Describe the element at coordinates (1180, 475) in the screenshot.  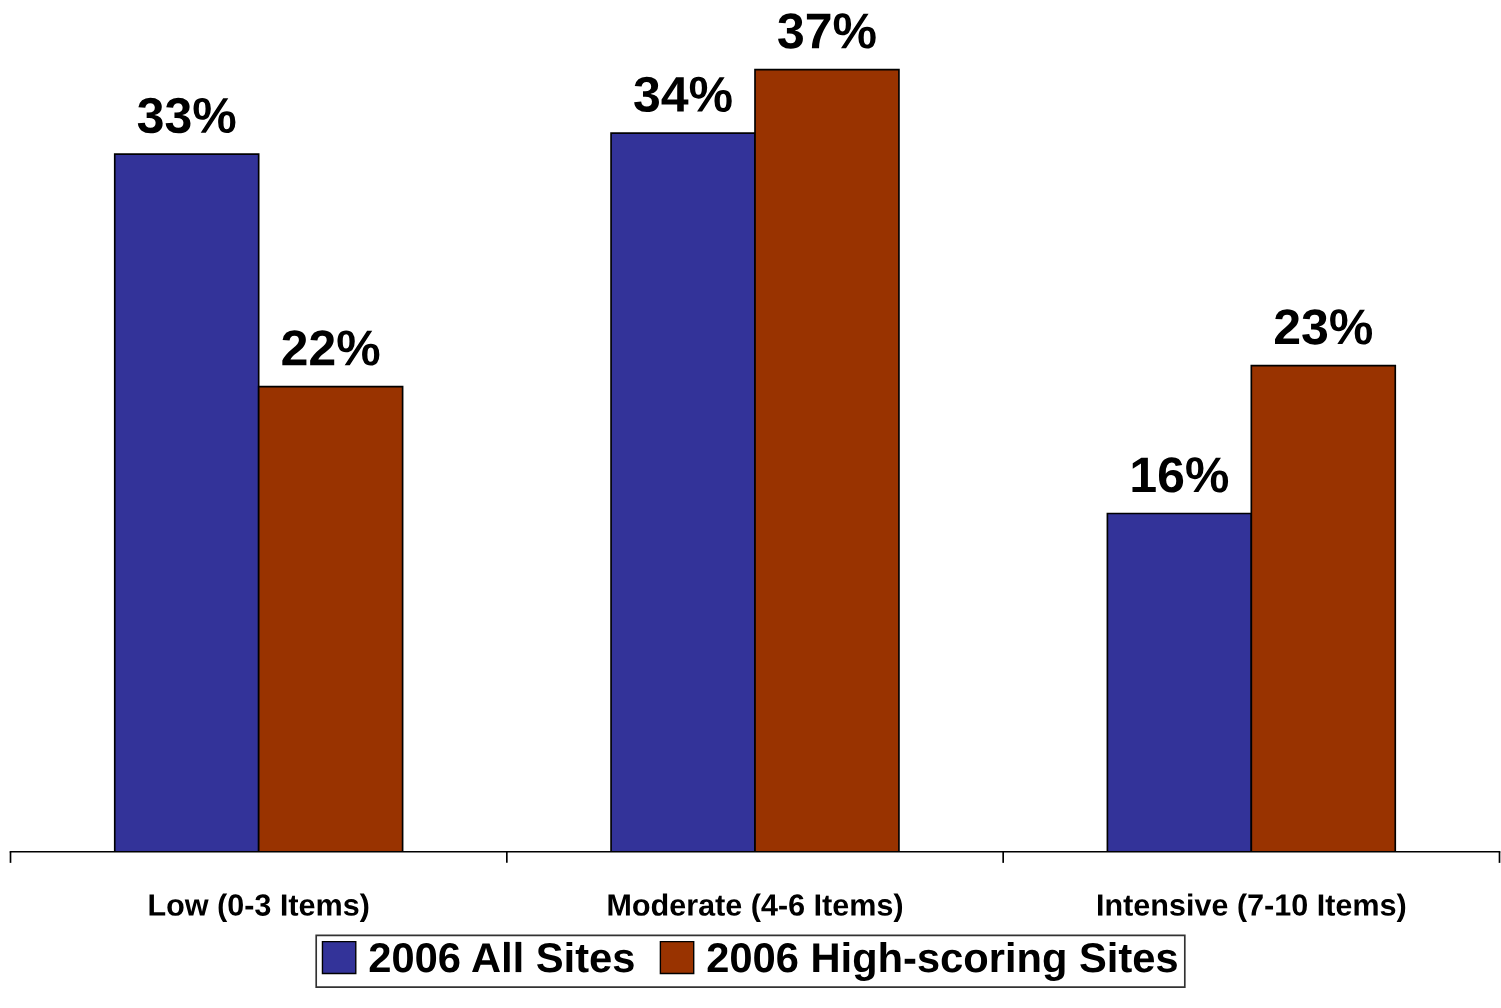
I see `data-label: 16%` at that location.